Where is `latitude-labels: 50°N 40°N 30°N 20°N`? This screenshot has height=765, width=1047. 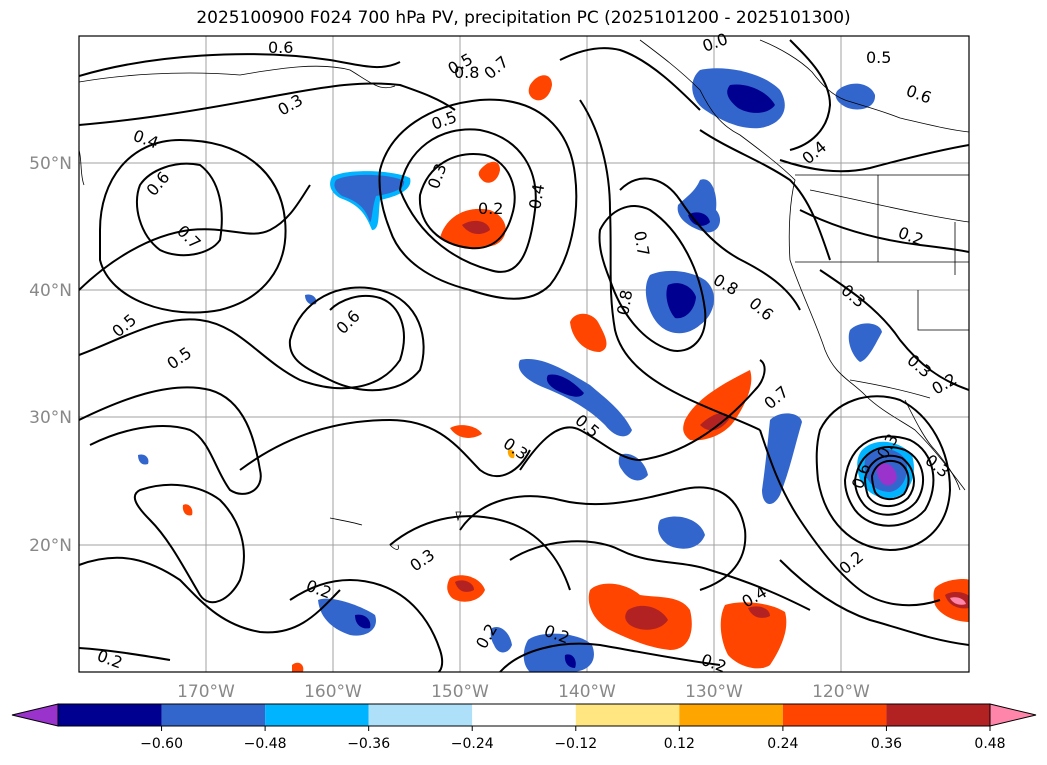
latitude-labels: 50°N 40°N 30°N 20°N is located at coordinates (50, 355).